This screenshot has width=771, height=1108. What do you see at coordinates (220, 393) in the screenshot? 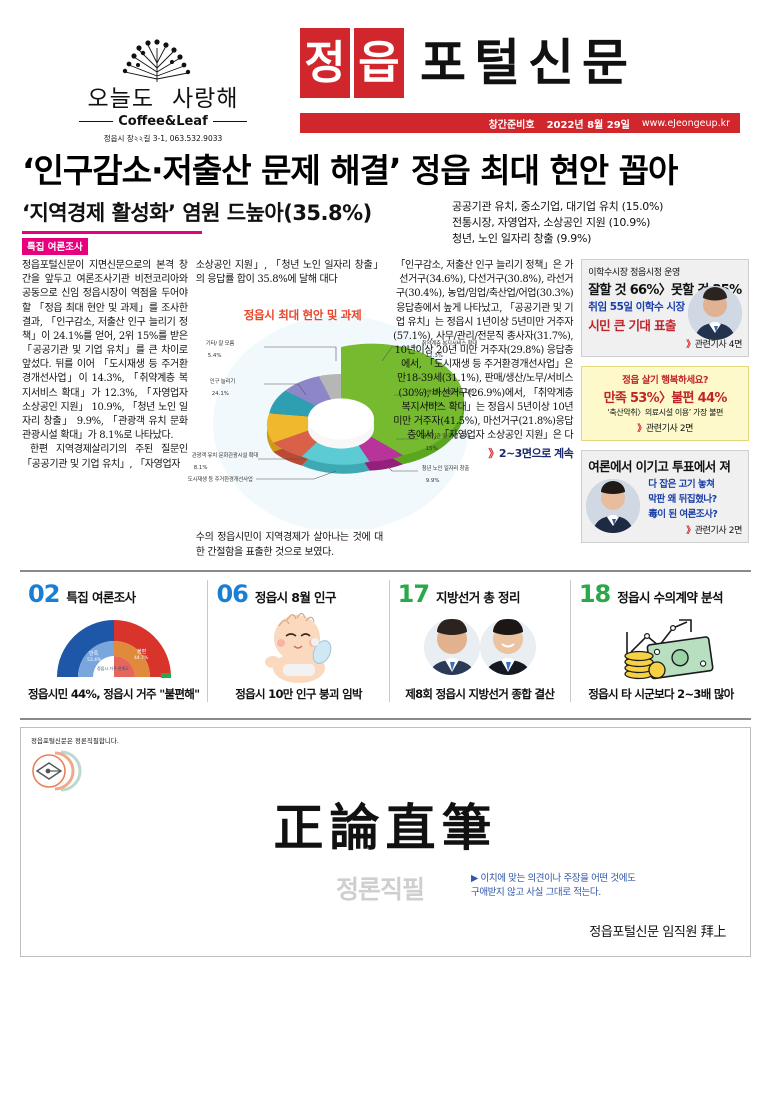
I see `chart-value: 24.1%` at bounding box center [220, 393].